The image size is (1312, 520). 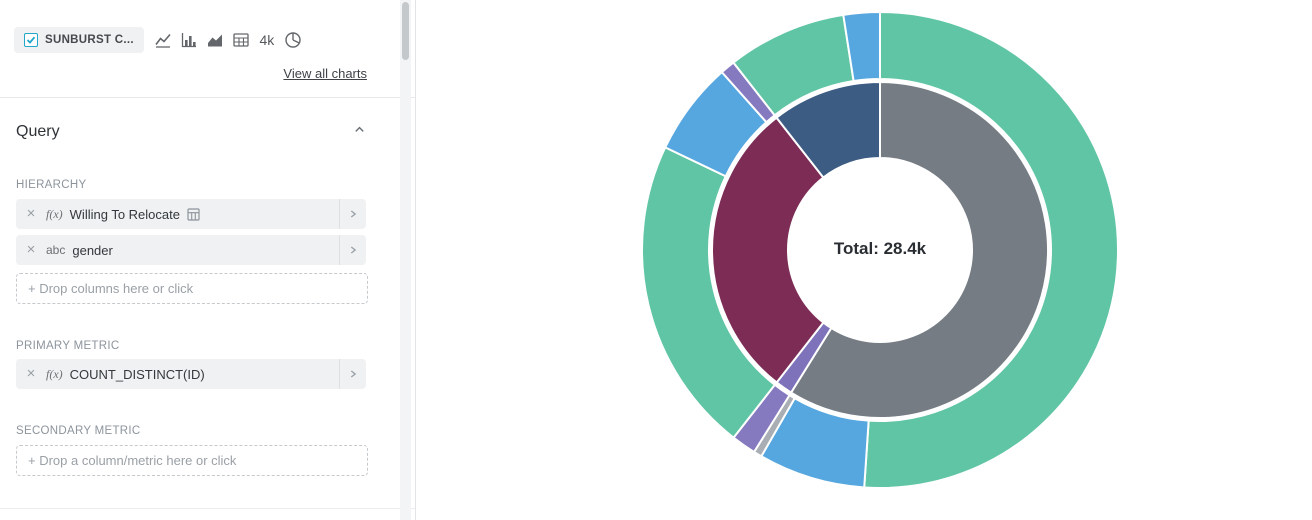 What do you see at coordinates (191, 132) in the screenshot?
I see `query-section-header: Query` at bounding box center [191, 132].